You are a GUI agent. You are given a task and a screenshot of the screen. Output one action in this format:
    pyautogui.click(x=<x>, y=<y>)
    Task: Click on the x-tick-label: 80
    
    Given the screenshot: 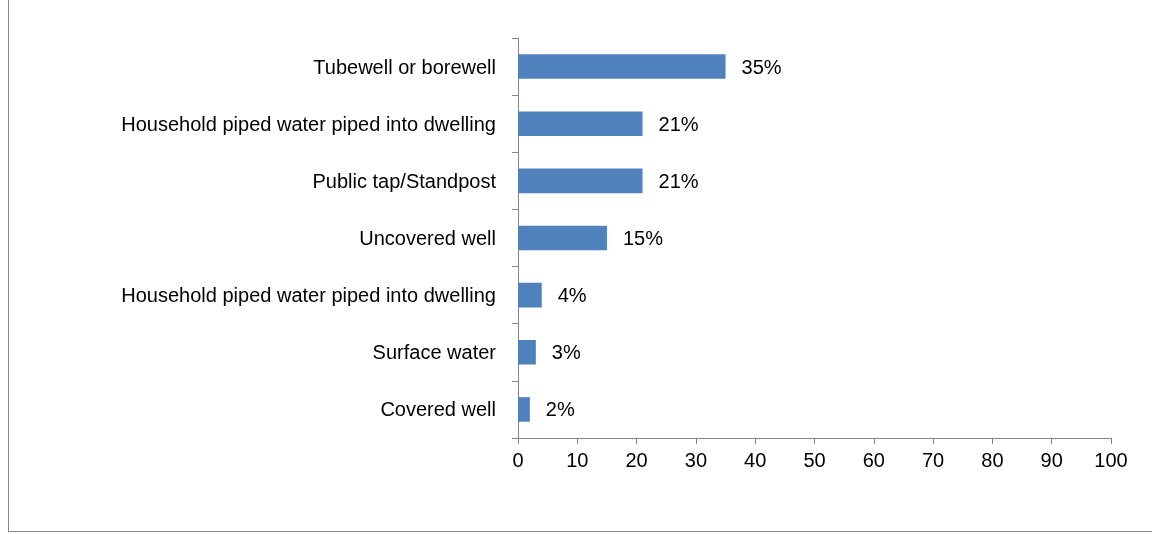 What is the action you would take?
    pyautogui.click(x=992, y=460)
    